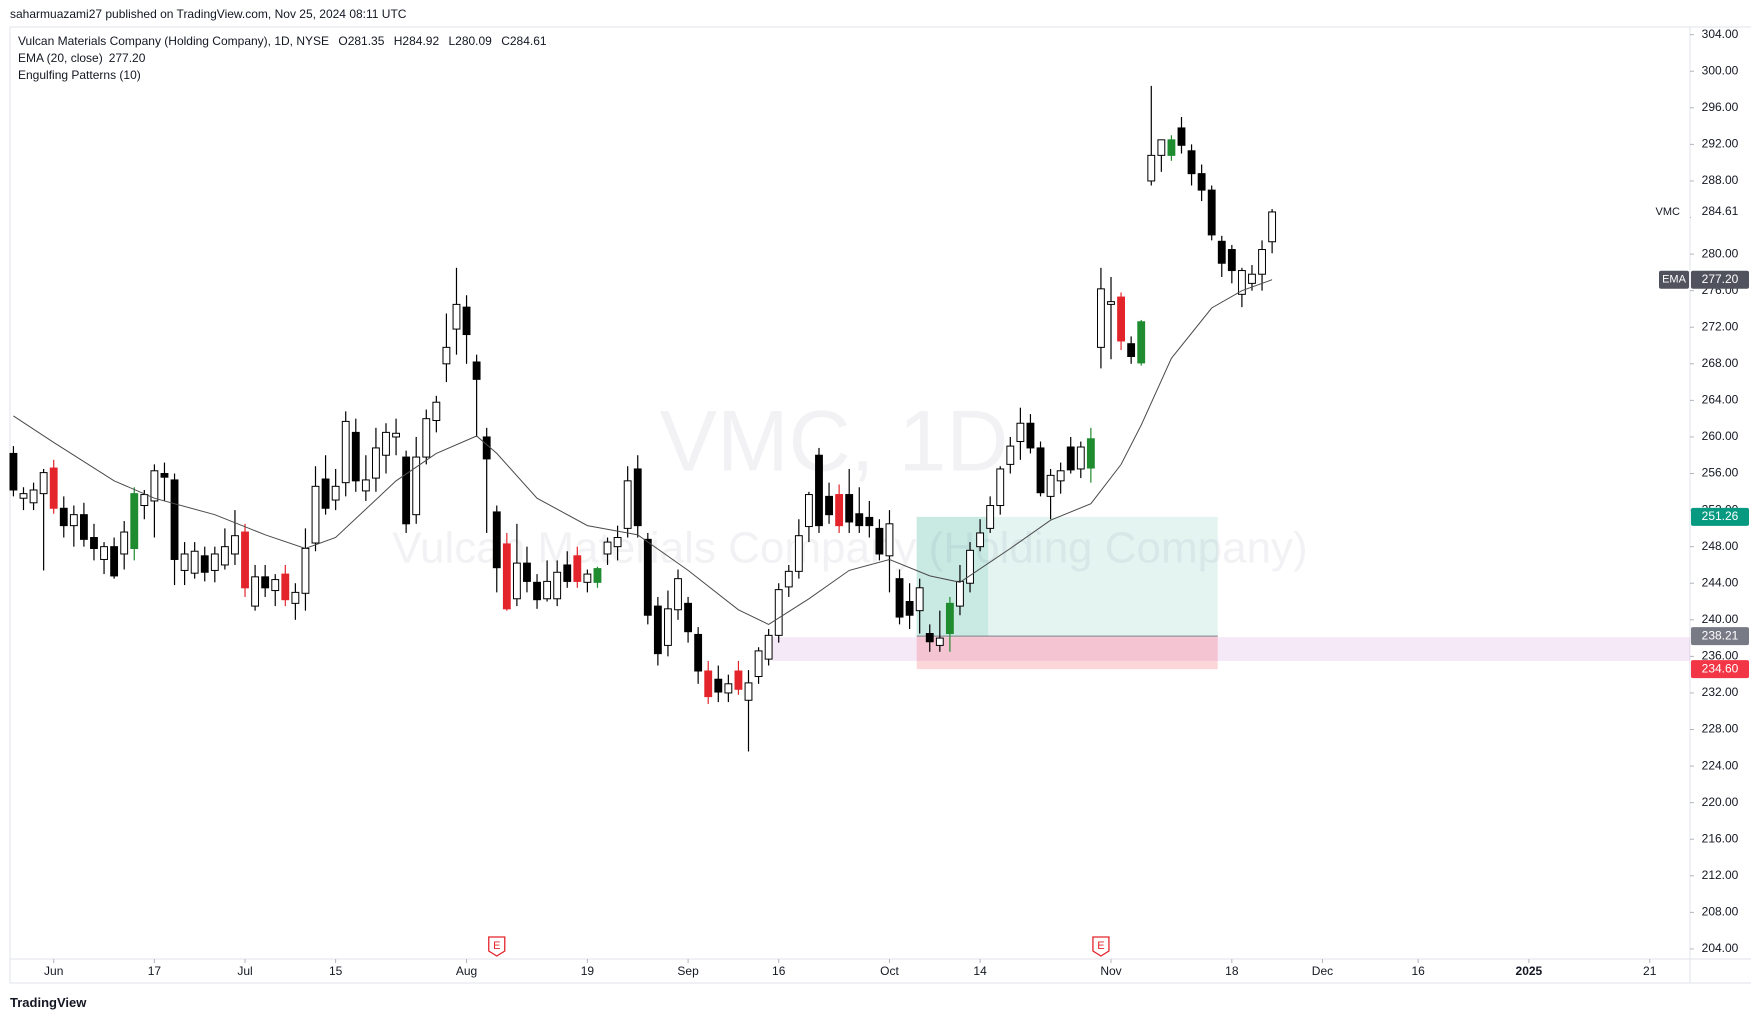 This screenshot has height=1019, width=1751. Describe the element at coordinates (1529, 971) in the screenshot. I see `x-tick-label: 2025` at that location.